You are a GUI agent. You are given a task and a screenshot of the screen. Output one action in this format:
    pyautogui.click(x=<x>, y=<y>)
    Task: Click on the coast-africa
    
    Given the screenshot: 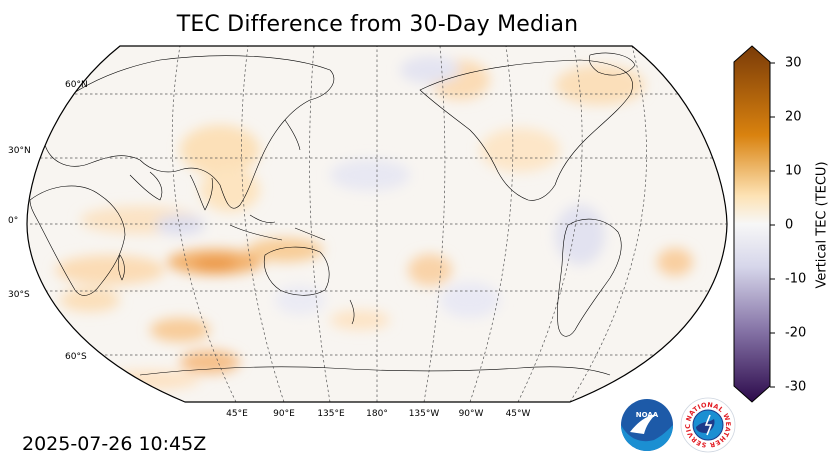 What is the action you would take?
    pyautogui.click(x=77, y=240)
    